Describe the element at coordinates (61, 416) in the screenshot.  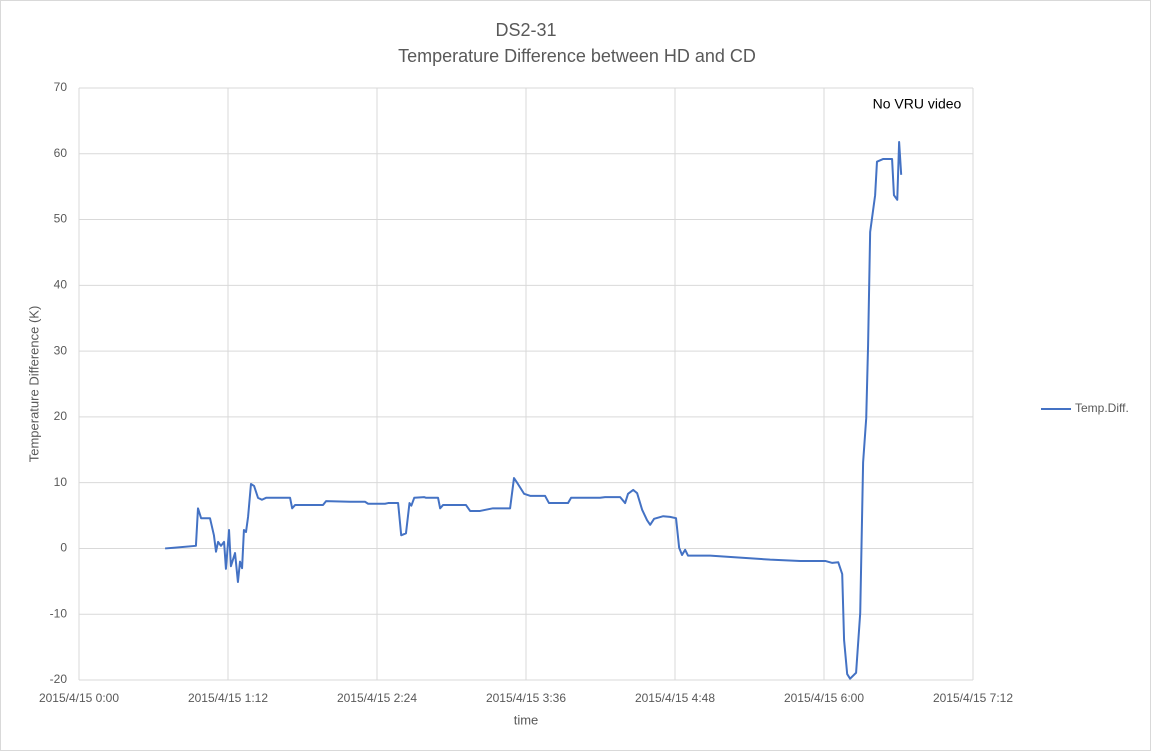
I see `y-tick-label: 20` at that location.